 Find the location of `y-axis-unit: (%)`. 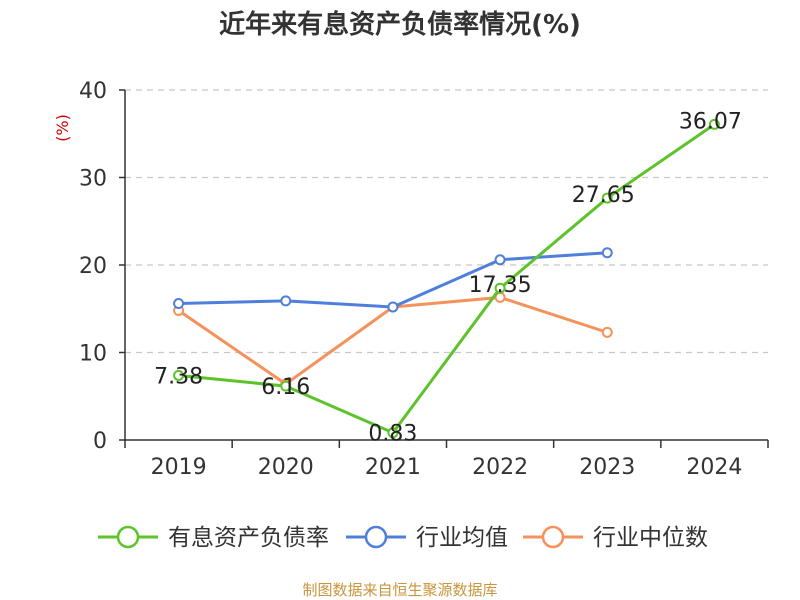

y-axis-unit: (%) is located at coordinates (62, 128).